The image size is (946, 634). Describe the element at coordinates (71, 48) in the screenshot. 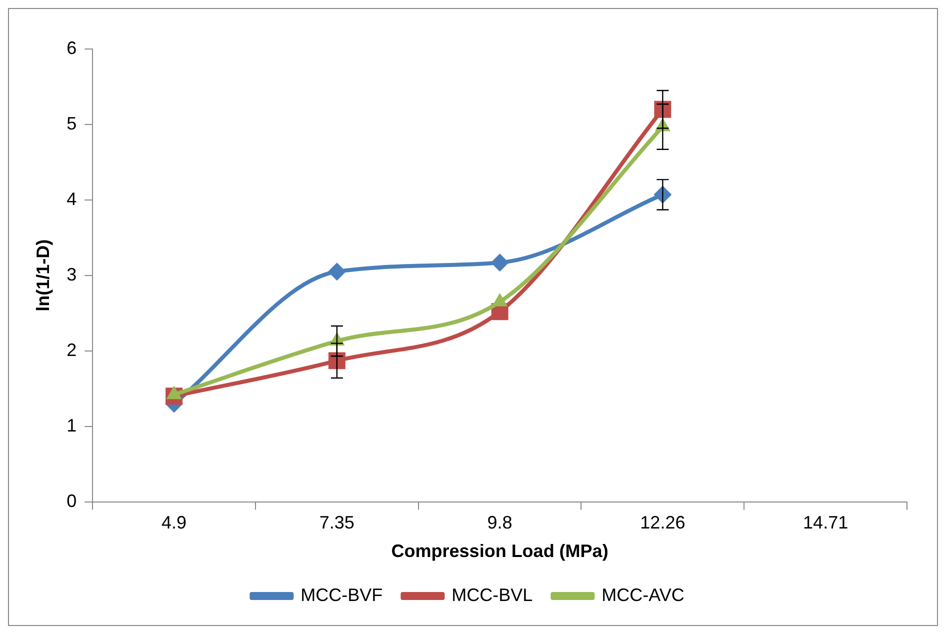

I see `y-tick-label: 6` at that location.